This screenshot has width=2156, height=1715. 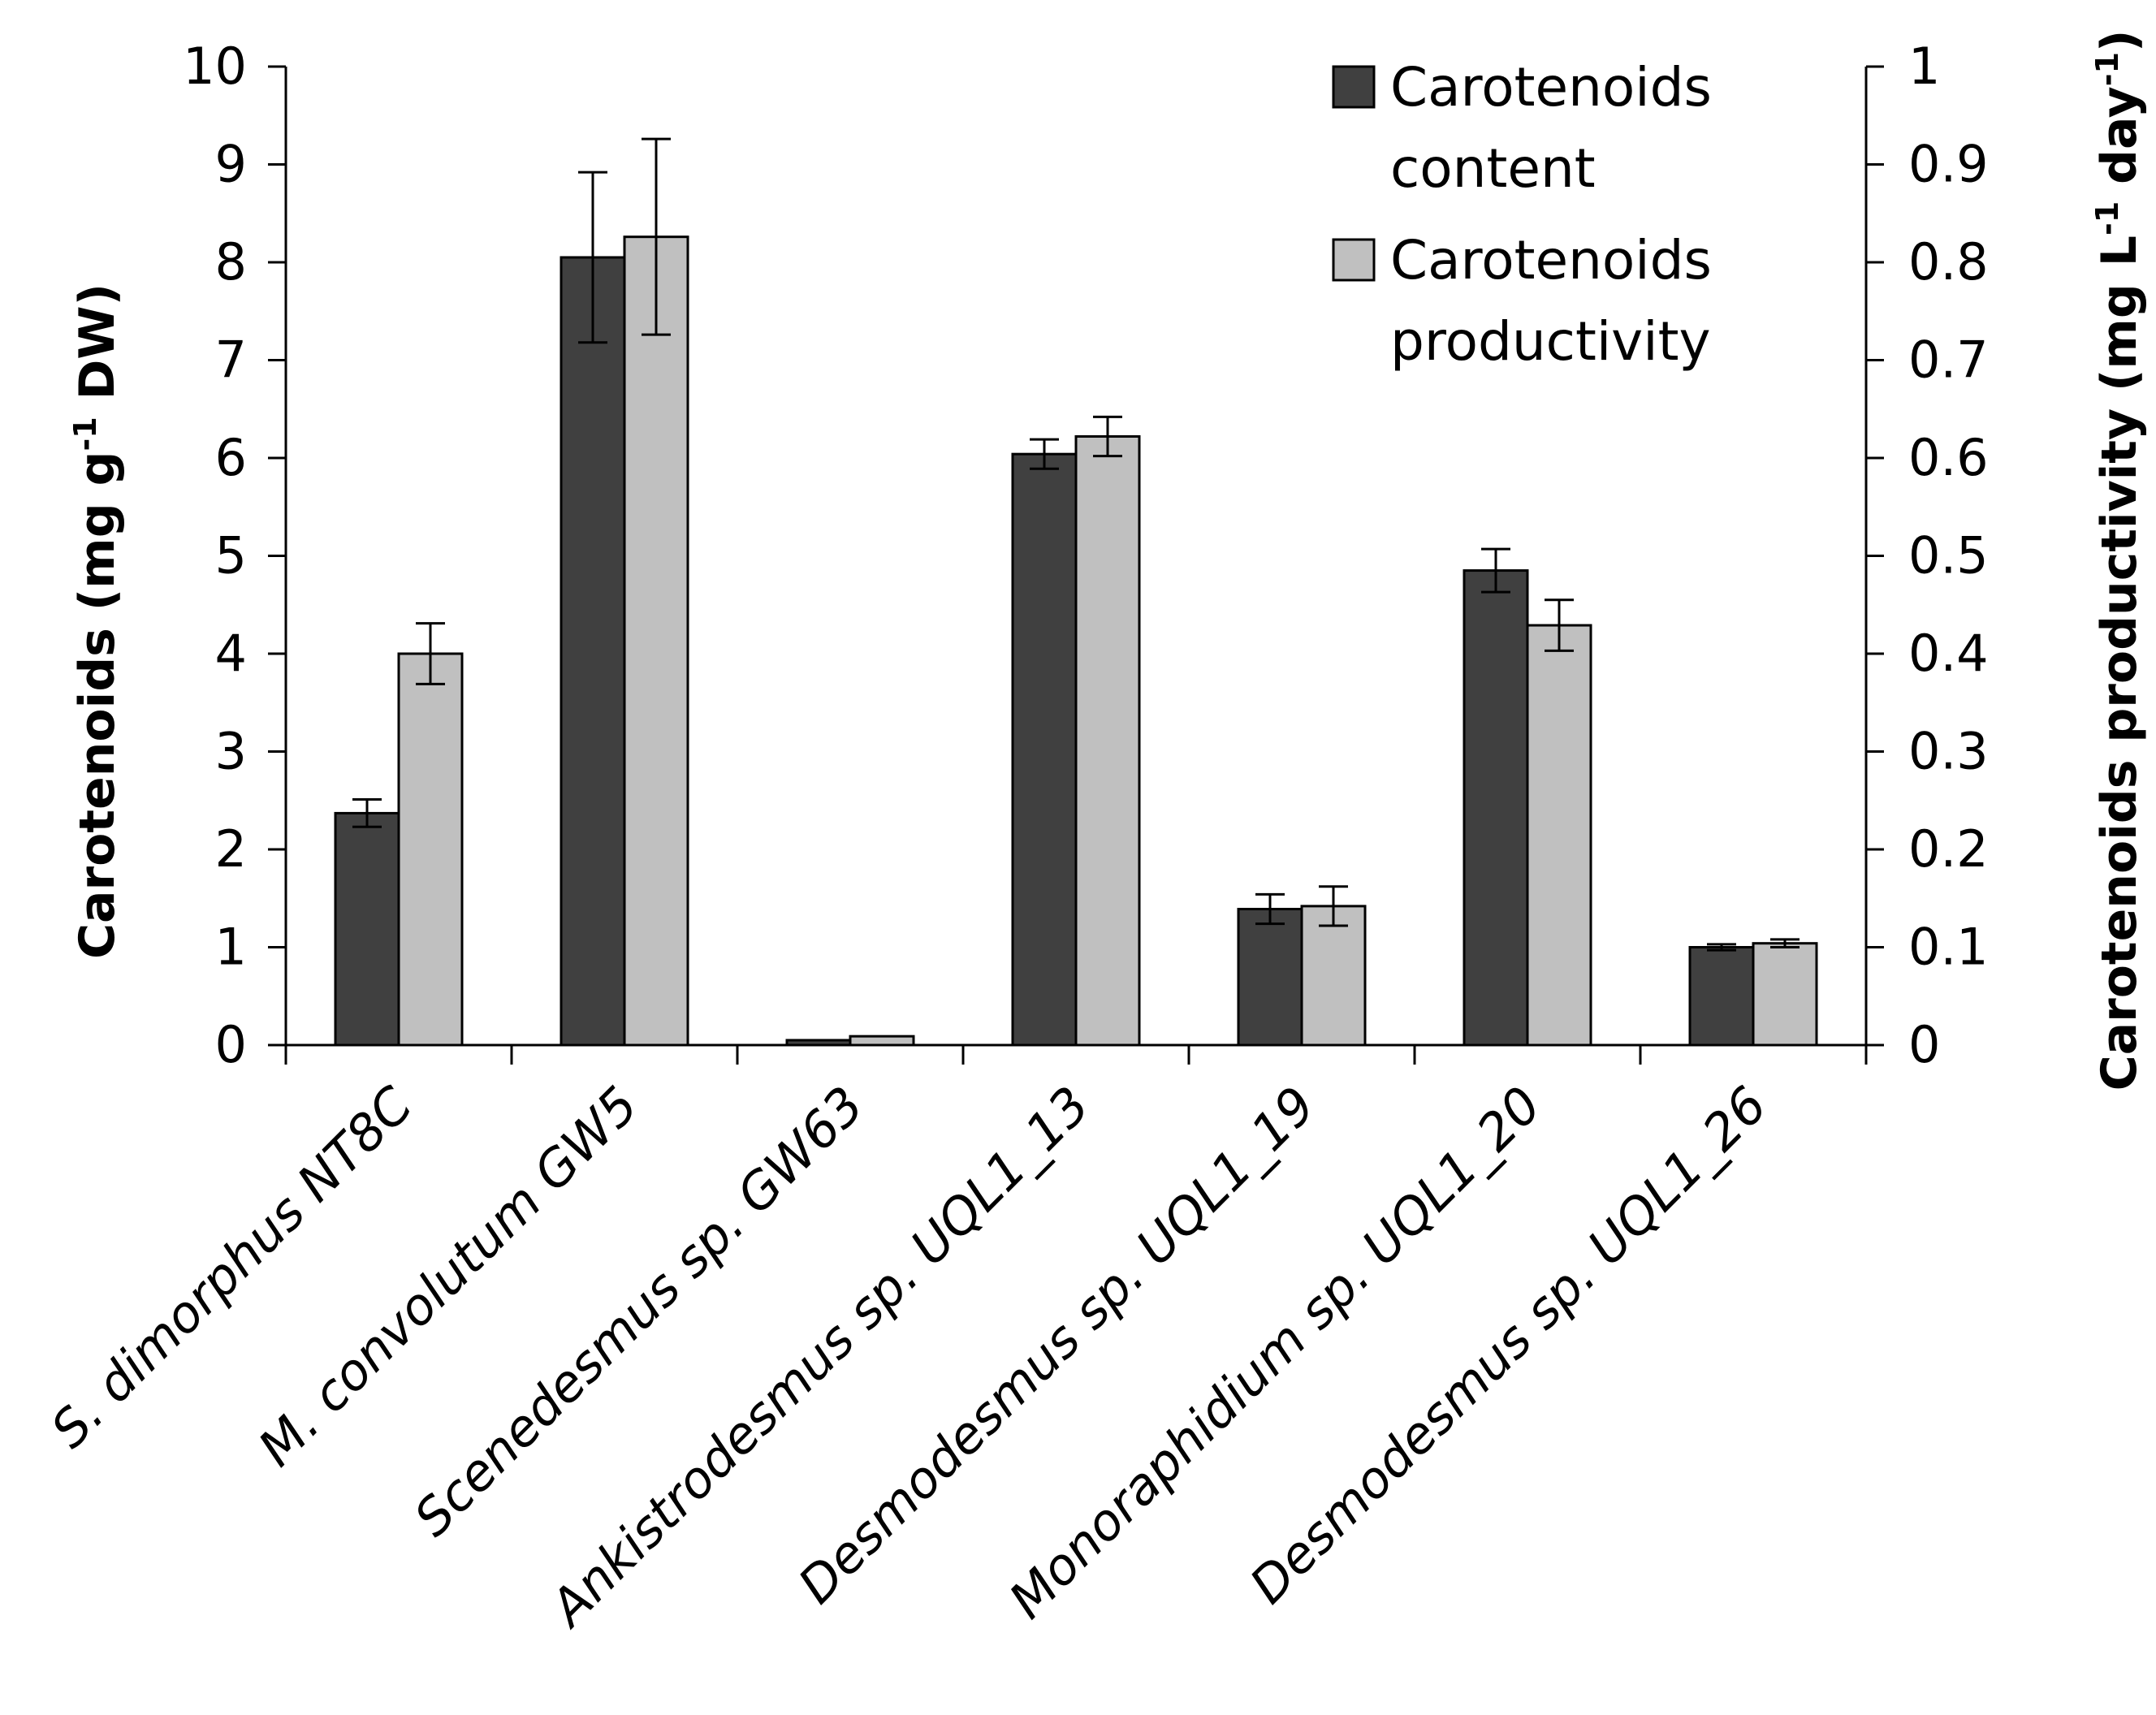 What do you see at coordinates (231, 555) in the screenshot?
I see `y-left-tick-label: 5` at bounding box center [231, 555].